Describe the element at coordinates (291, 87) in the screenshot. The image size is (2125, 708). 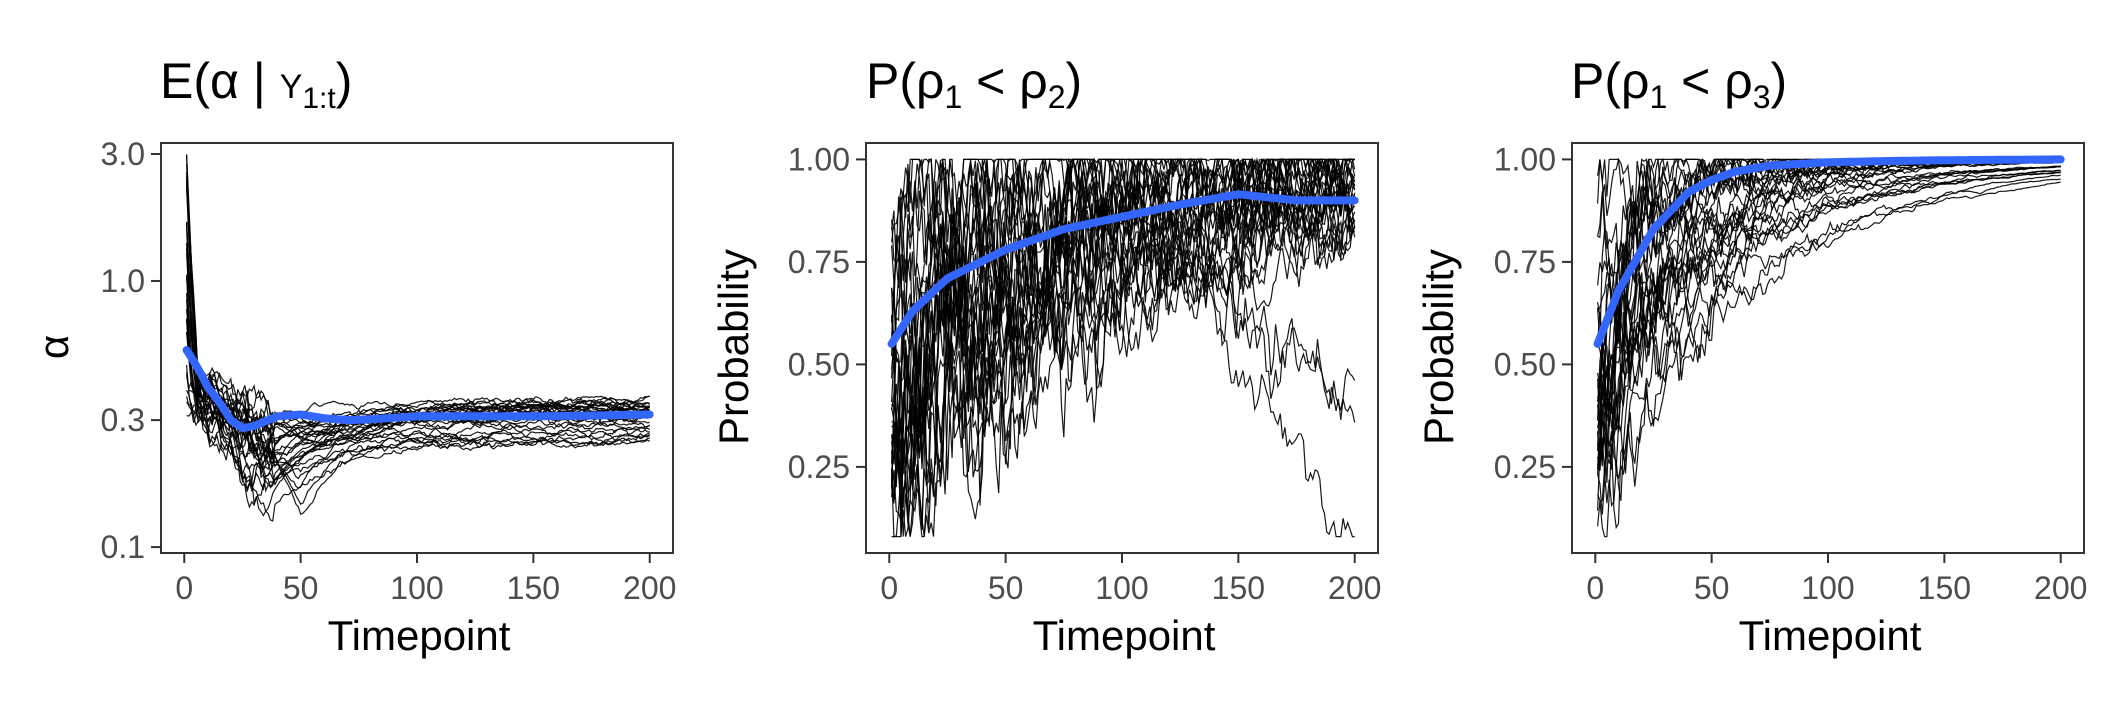
I see `title-alpha-sub: Y` at that location.